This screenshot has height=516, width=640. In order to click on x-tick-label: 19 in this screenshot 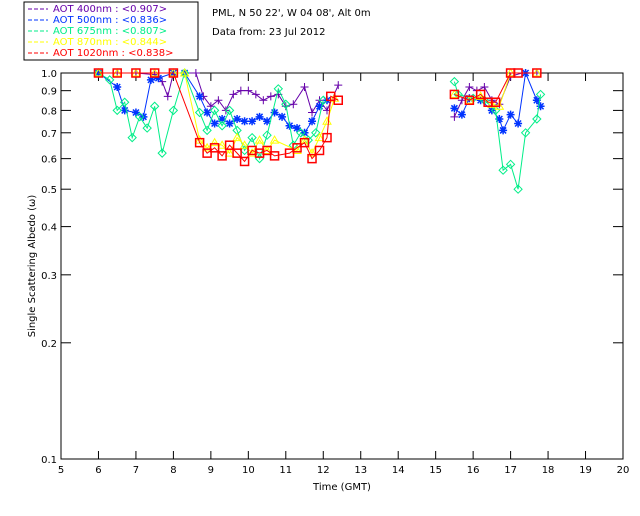, I will do `click(585, 470)`.